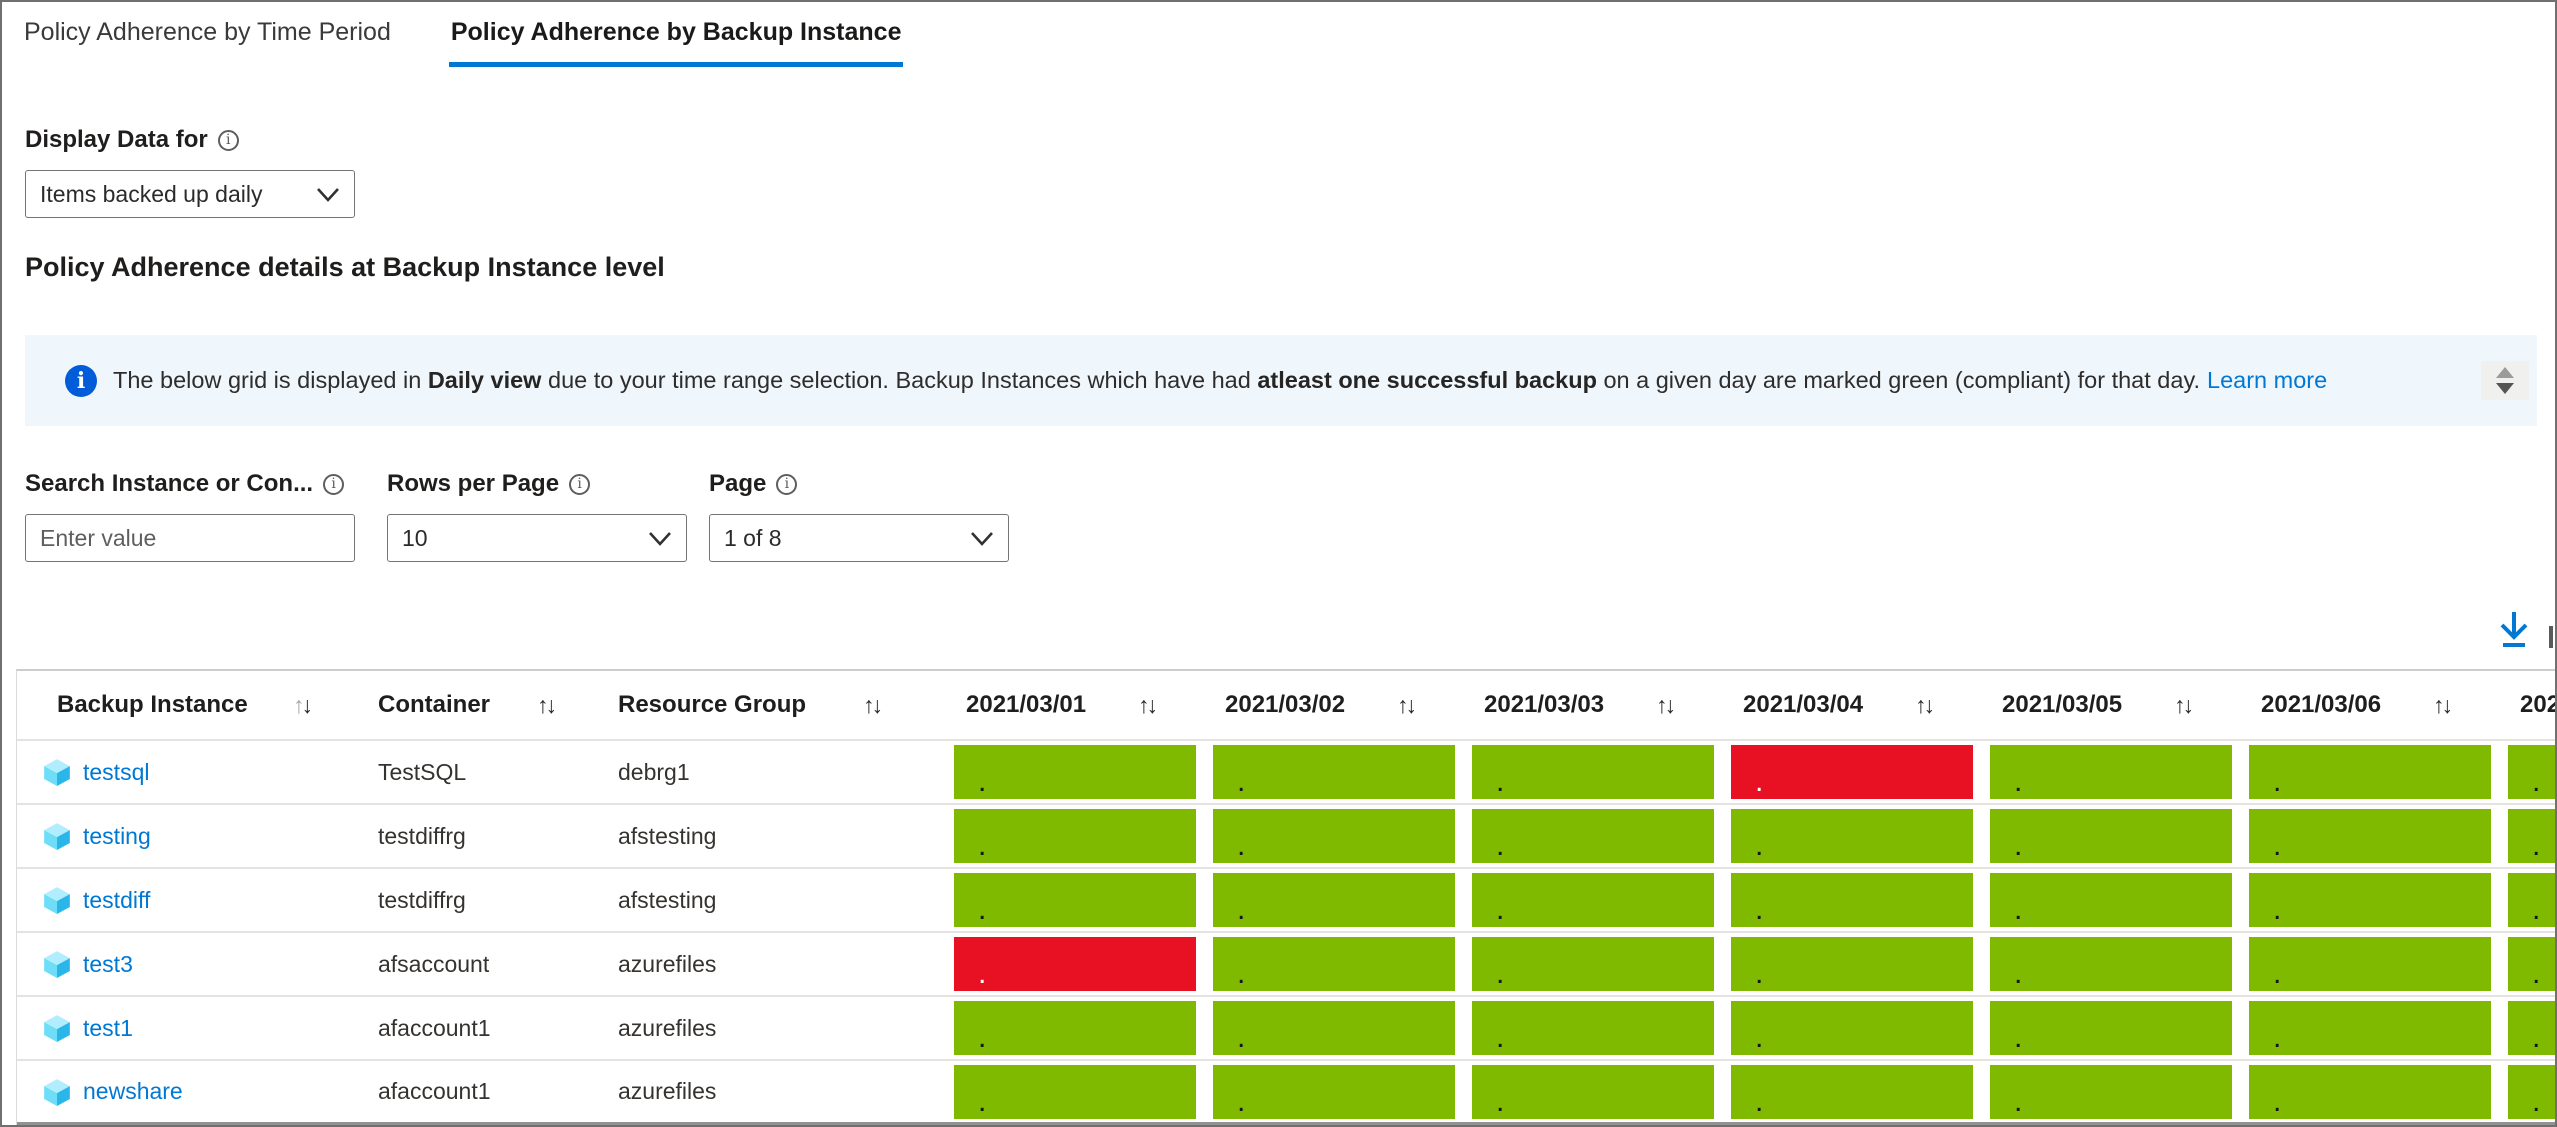 The width and height of the screenshot is (2557, 1127). I want to click on container-cell: TestSQL, so click(422, 771).